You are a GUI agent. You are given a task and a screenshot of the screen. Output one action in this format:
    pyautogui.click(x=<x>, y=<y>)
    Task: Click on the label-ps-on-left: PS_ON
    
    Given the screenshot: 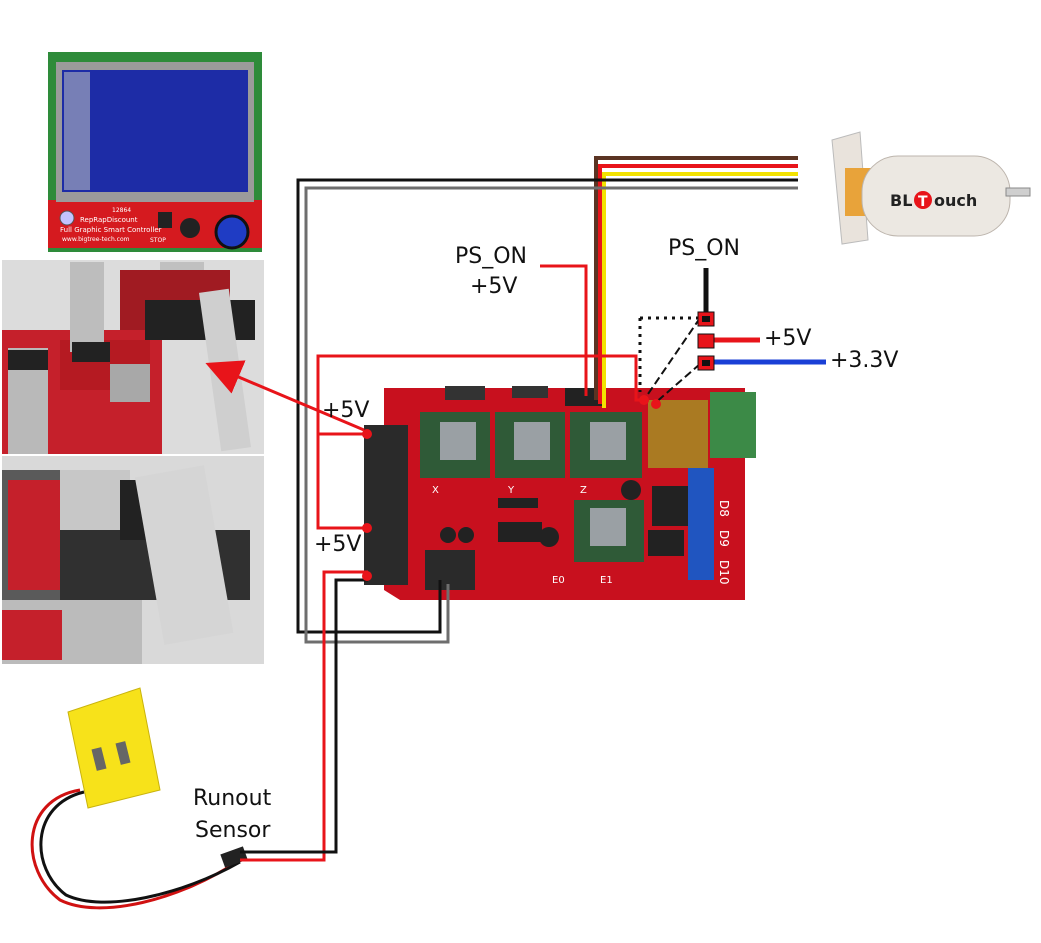 What is the action you would take?
    pyautogui.click(x=491, y=256)
    